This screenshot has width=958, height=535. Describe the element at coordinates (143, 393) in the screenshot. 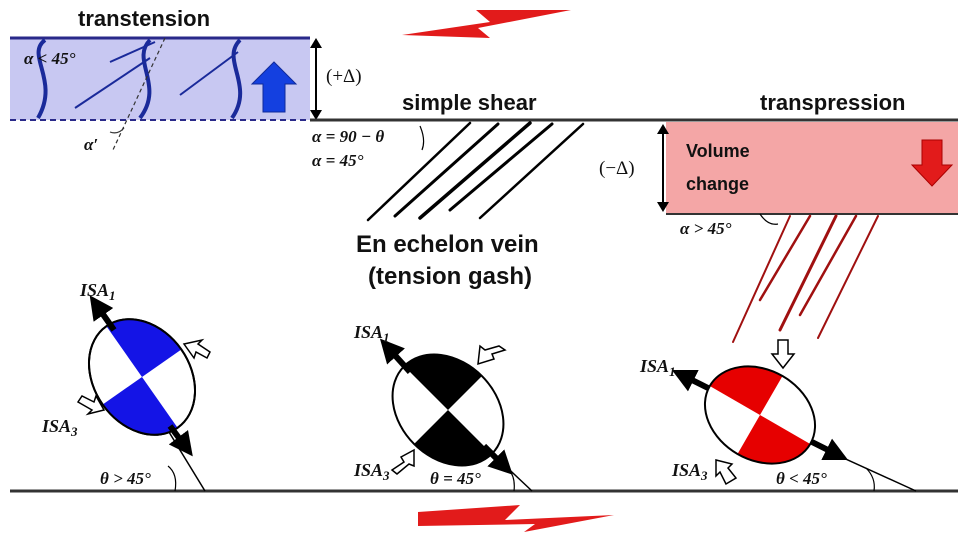

I see `strain-ellipse-transtension` at that location.